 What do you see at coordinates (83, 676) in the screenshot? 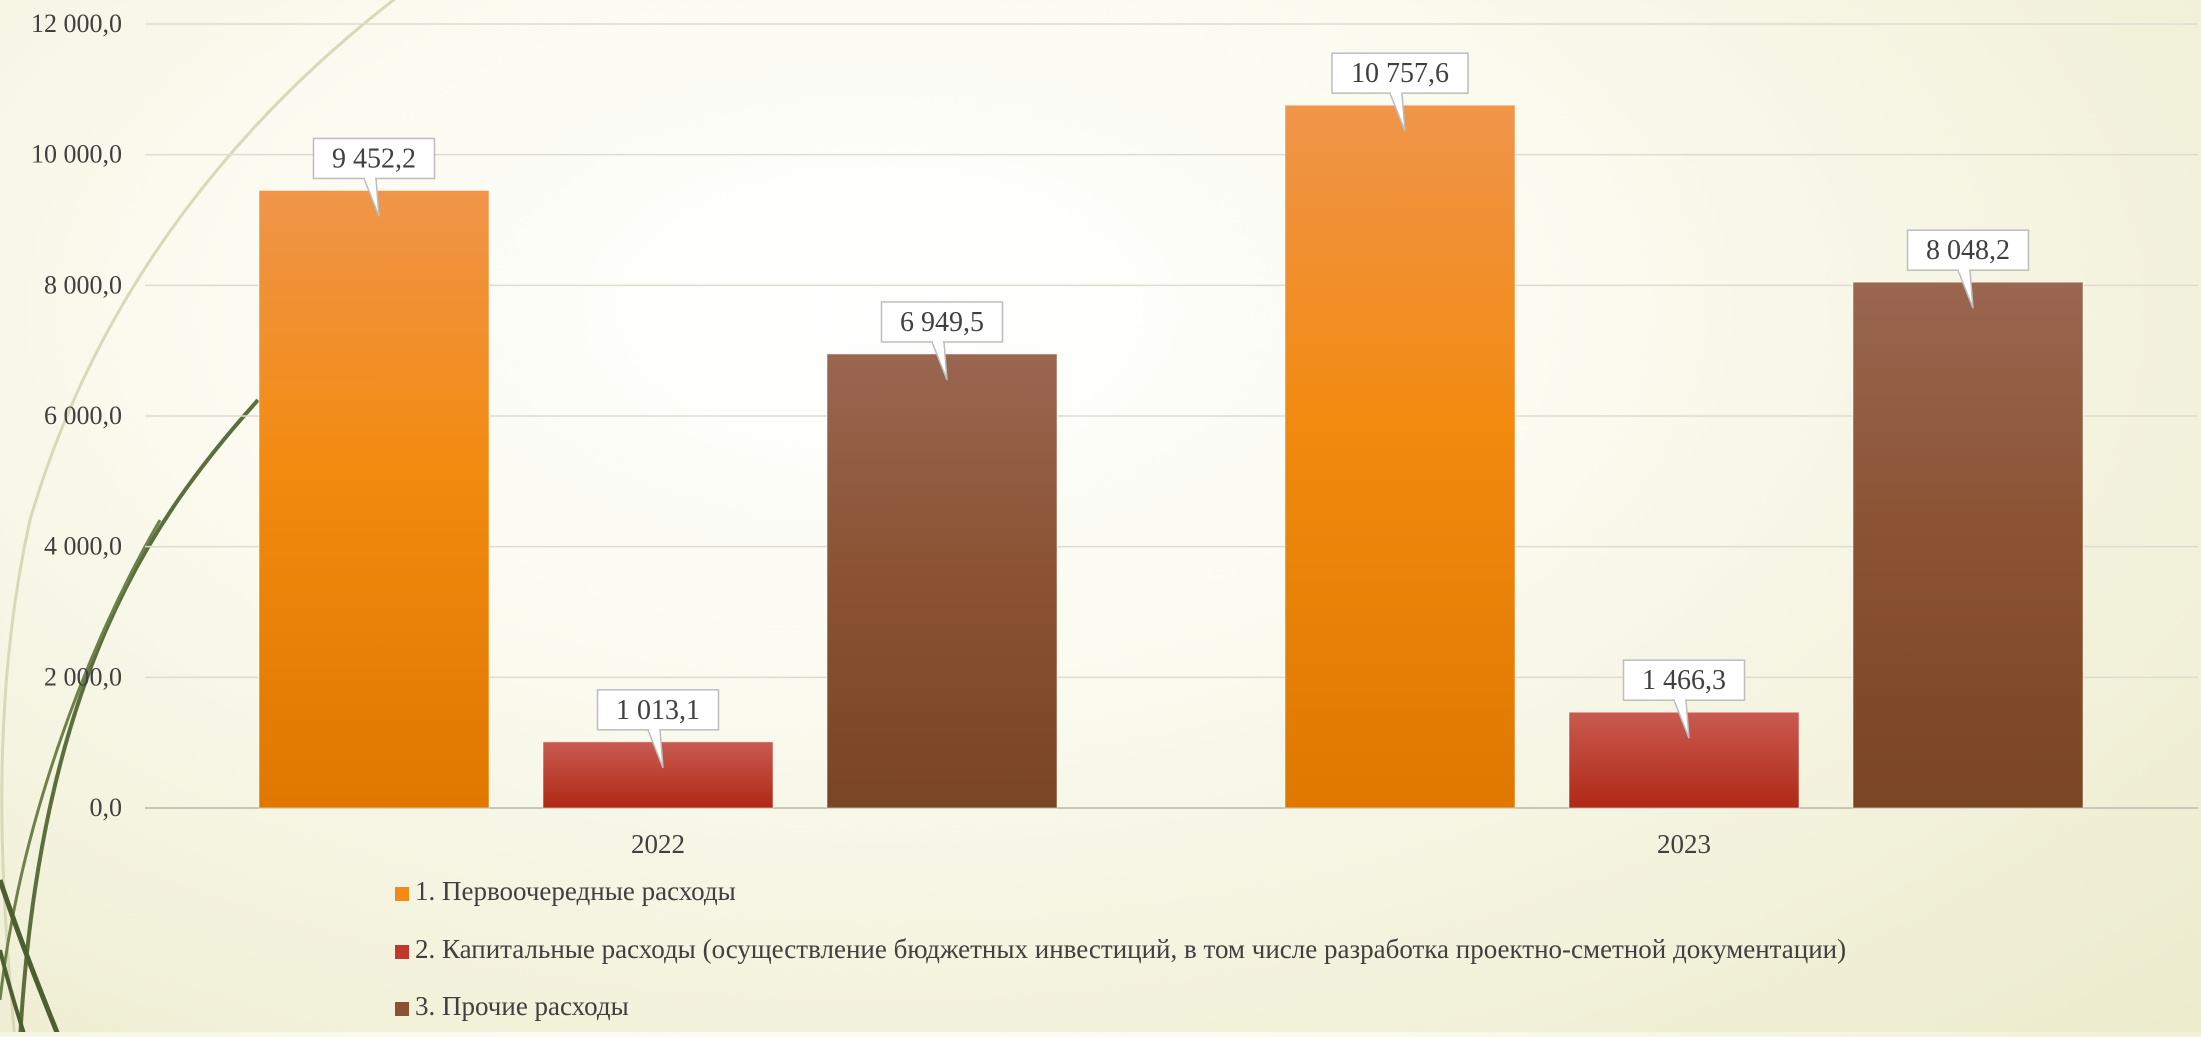
I see `y-tick-label: 2 000,0` at bounding box center [83, 676].